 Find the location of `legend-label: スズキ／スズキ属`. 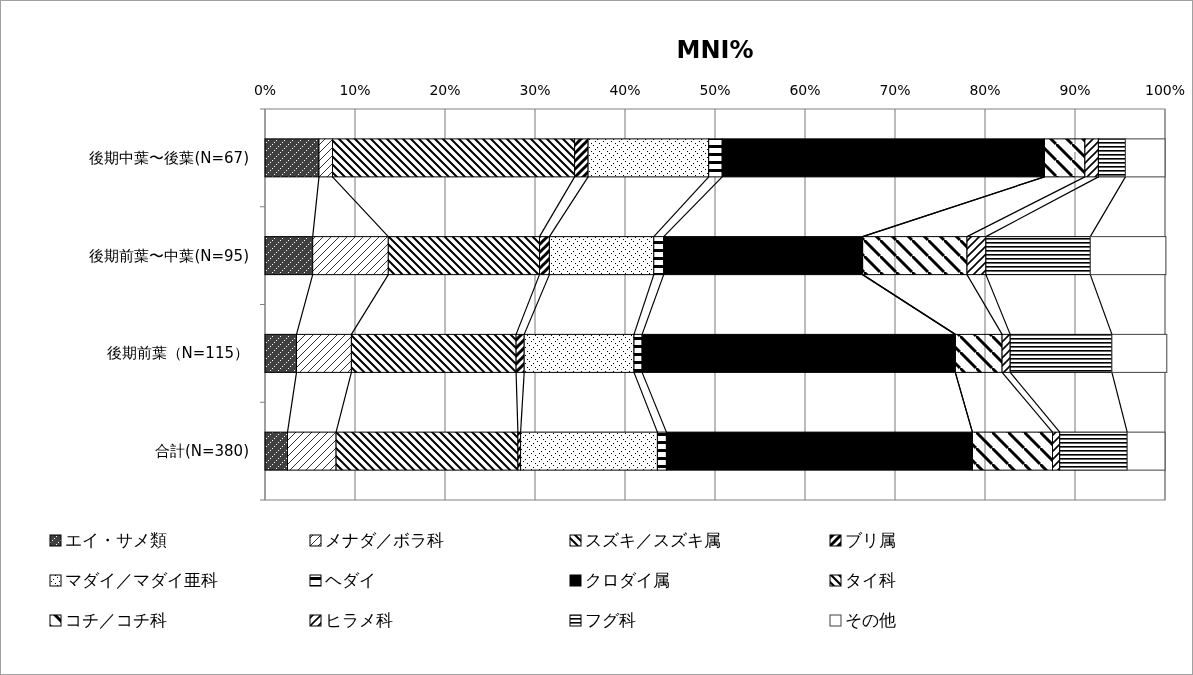

legend-label: スズキ／スズキ属 is located at coordinates (653, 540).